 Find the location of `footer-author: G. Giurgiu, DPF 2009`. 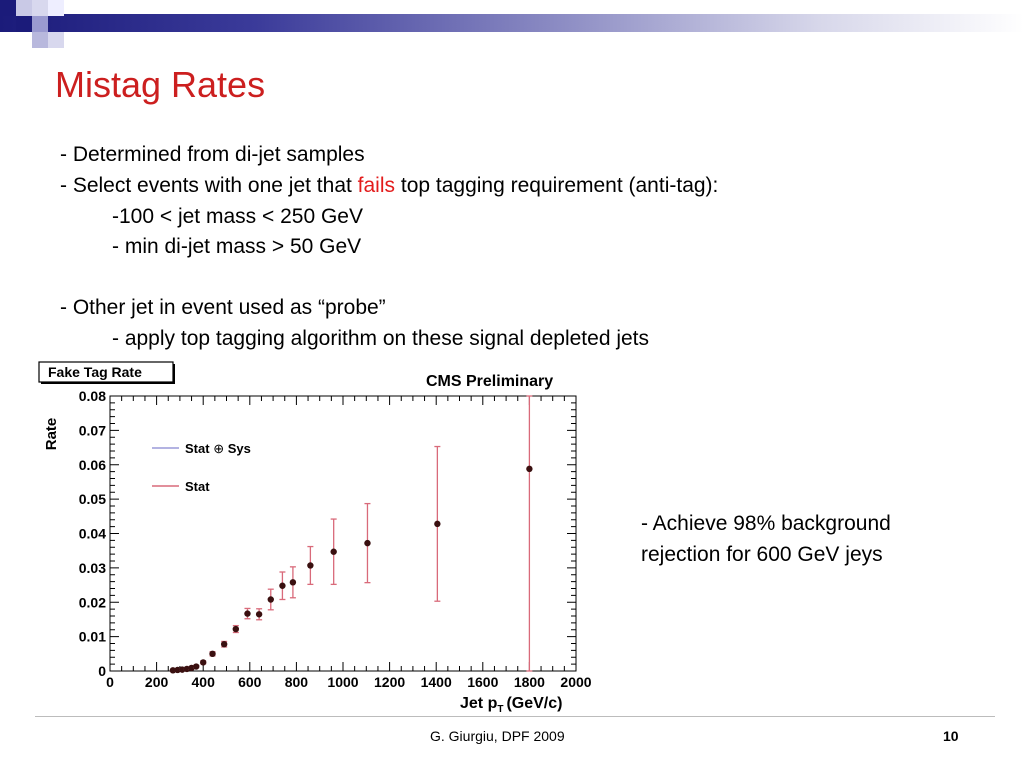

footer-author: G. Giurgiu, DPF 2009 is located at coordinates (497, 736).